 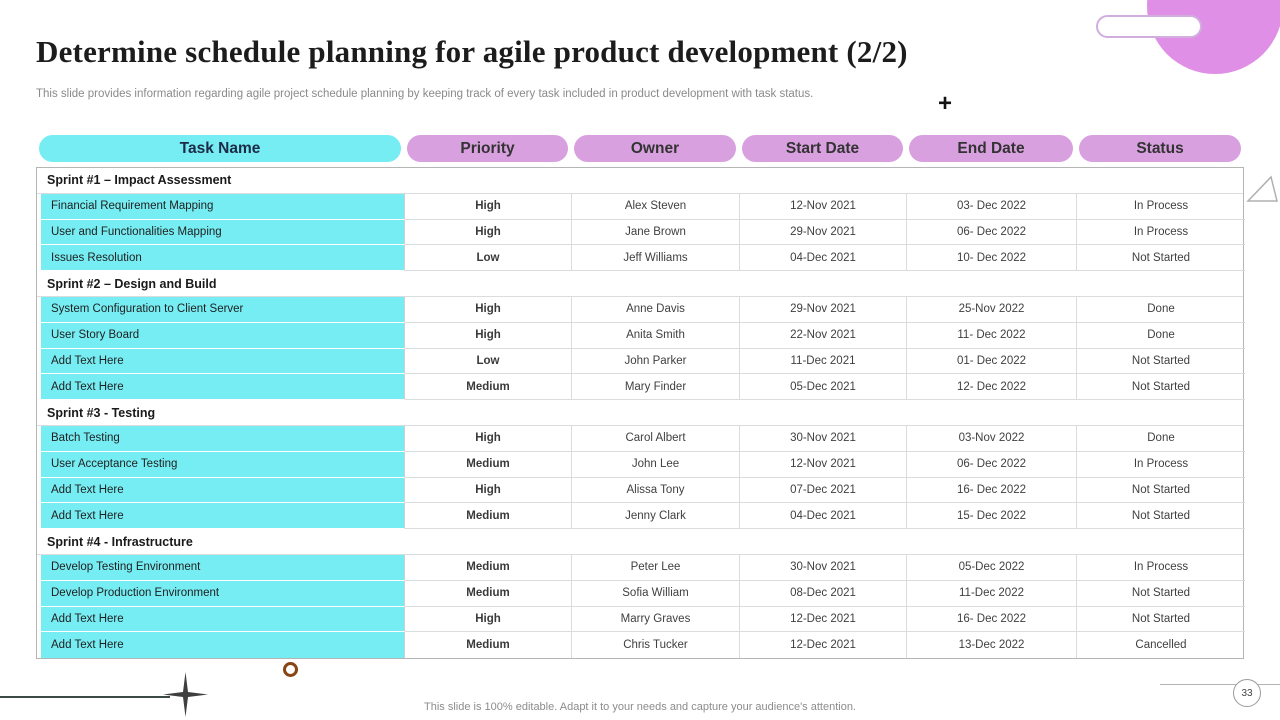 What do you see at coordinates (656, 387) in the screenshot?
I see `owner-cell: Mary Finder` at bounding box center [656, 387].